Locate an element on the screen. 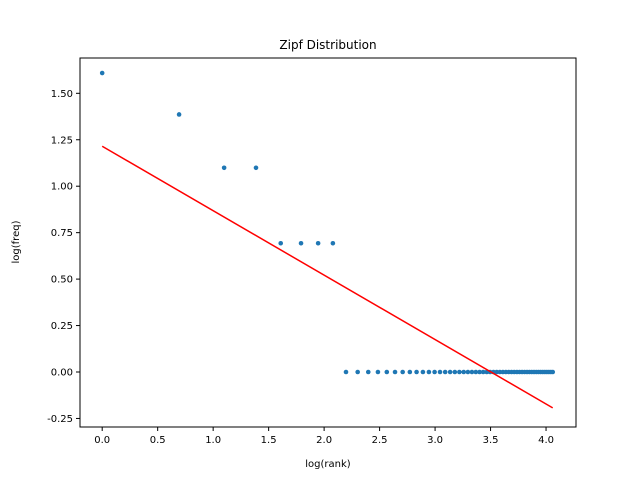 The height and width of the screenshot is (480, 640). y-tick-label: 0.00 is located at coordinates (62, 373).